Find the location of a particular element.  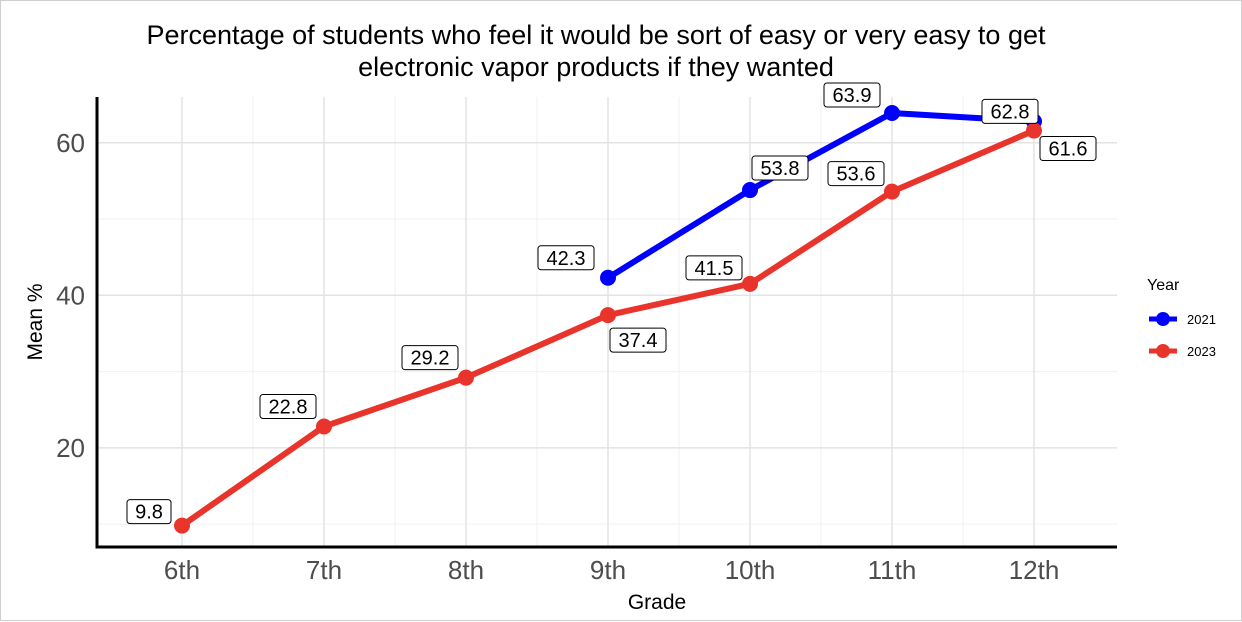

data-label-2021: 53.8 is located at coordinates (780, 168).